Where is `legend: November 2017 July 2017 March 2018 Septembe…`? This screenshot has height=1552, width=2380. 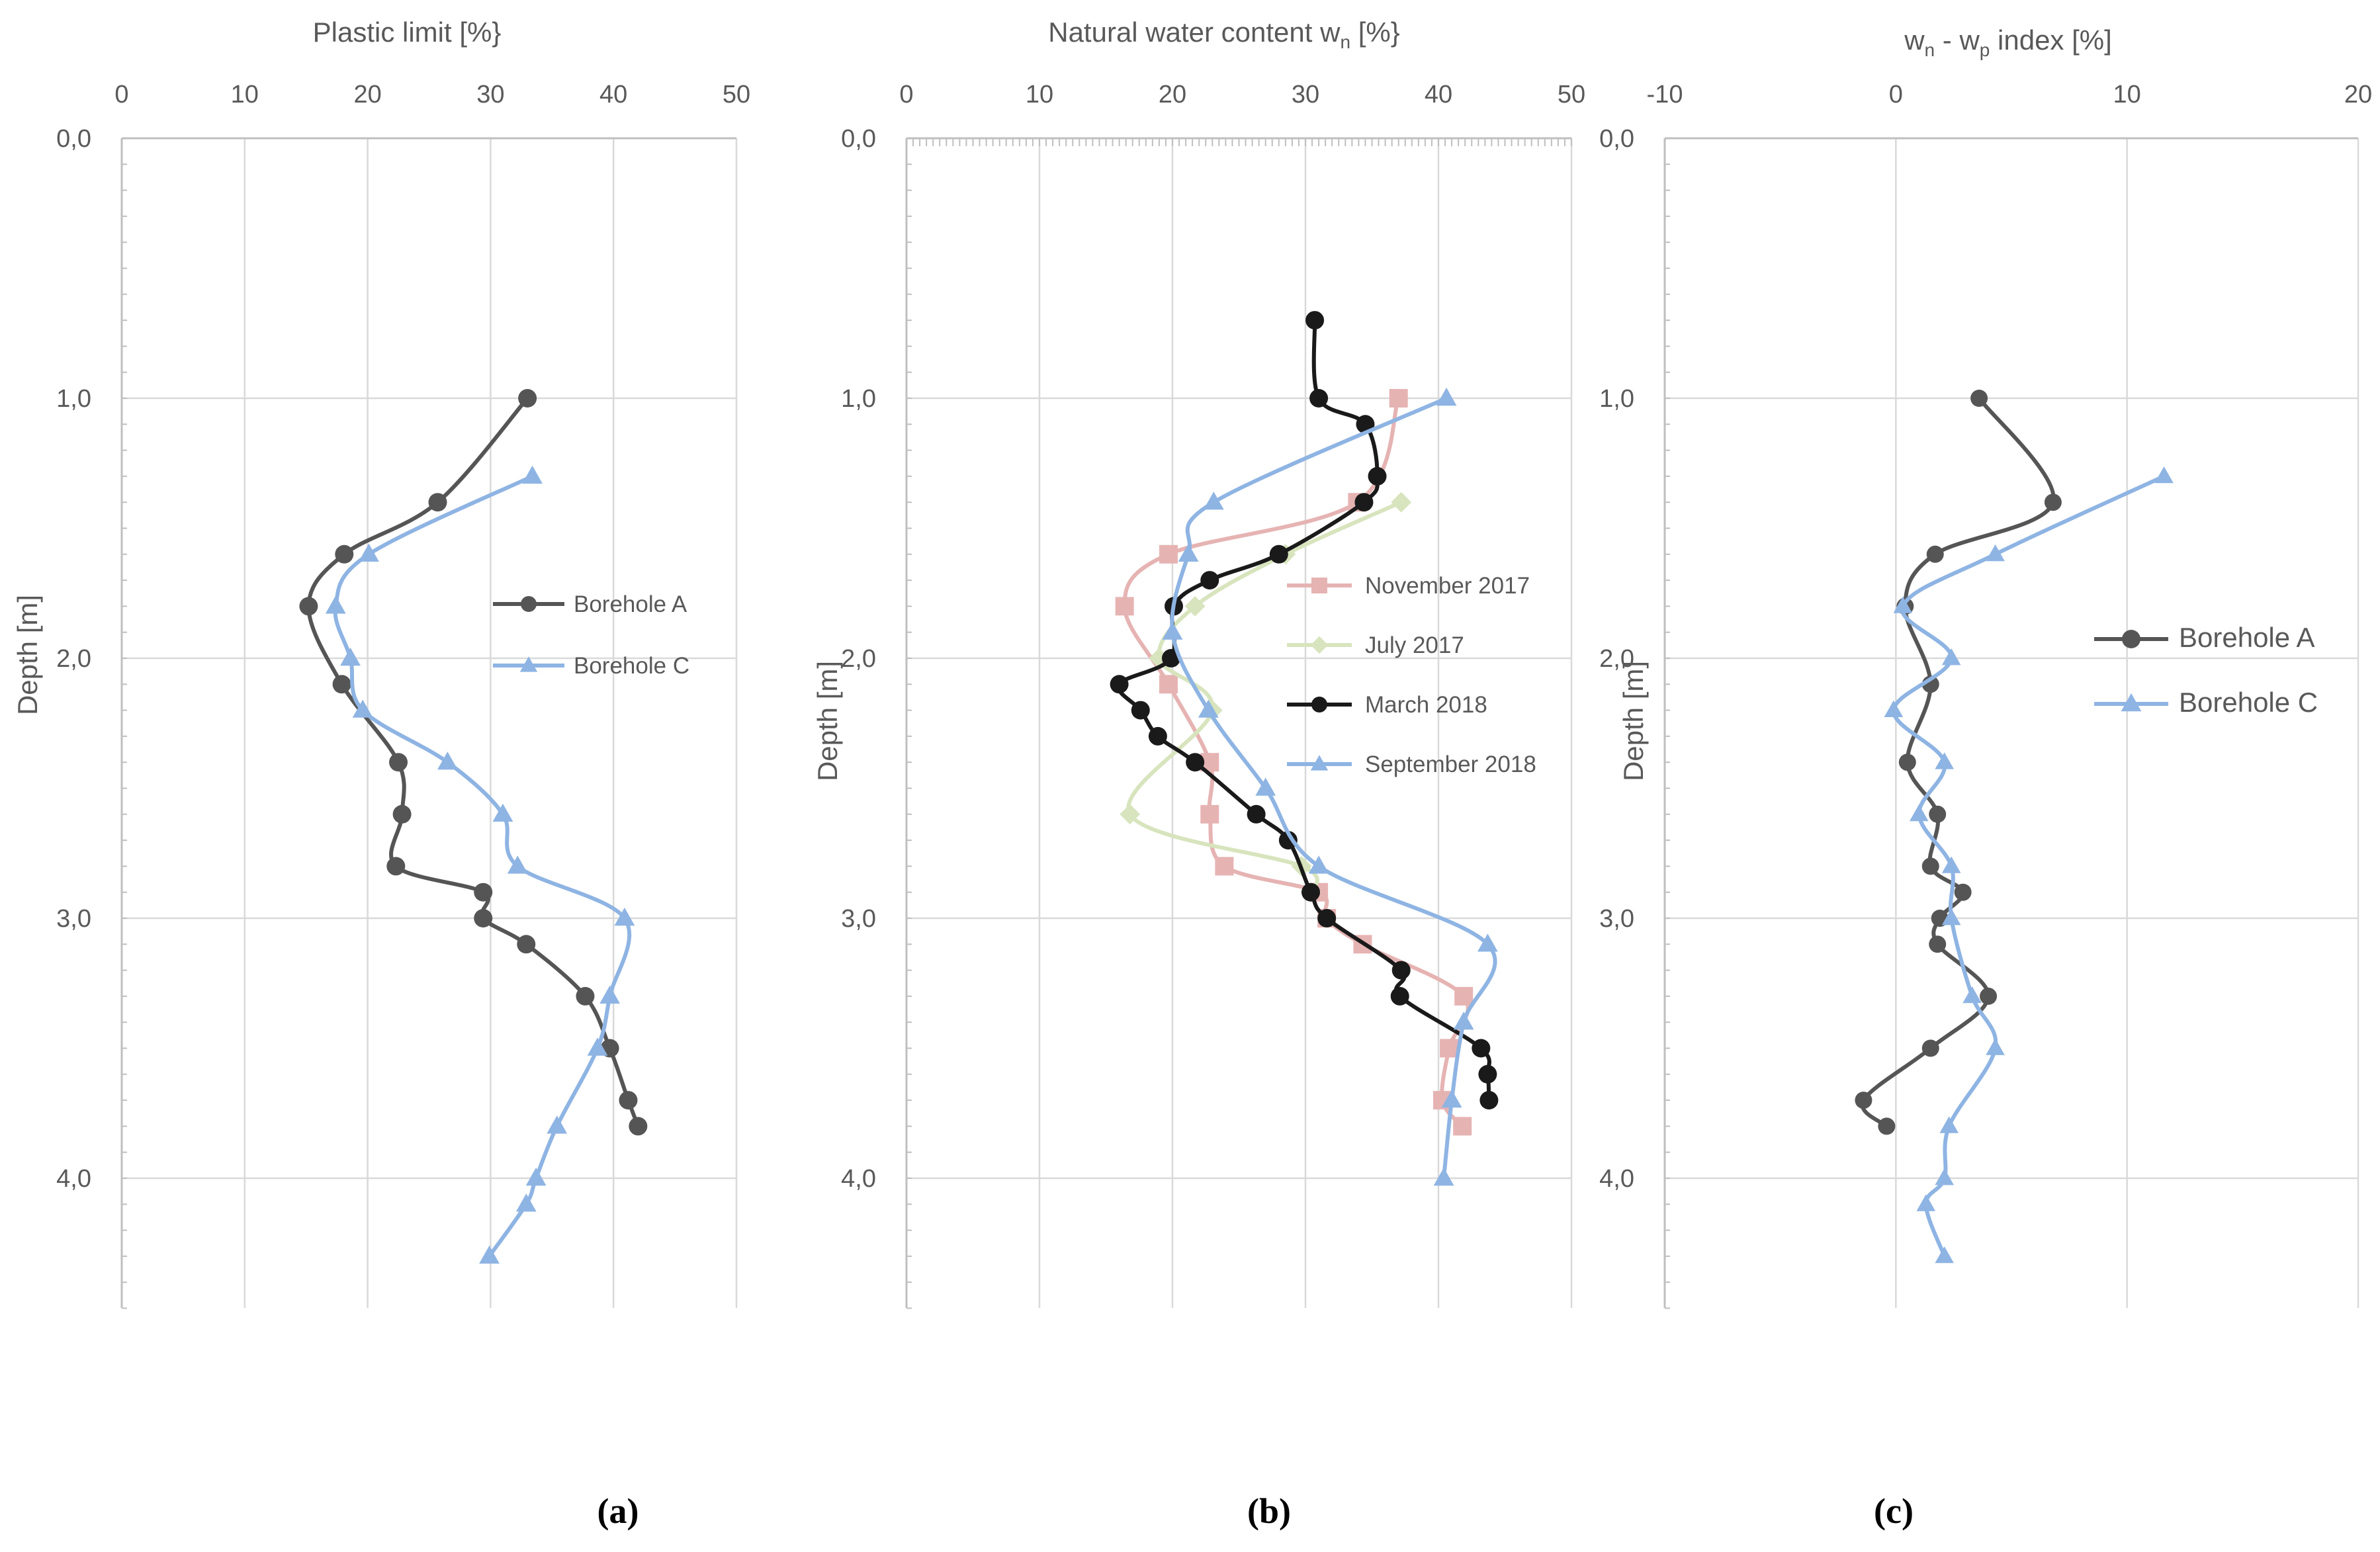 legend: November 2017 July 2017 March 2018 Septembe… is located at coordinates (1411, 675).